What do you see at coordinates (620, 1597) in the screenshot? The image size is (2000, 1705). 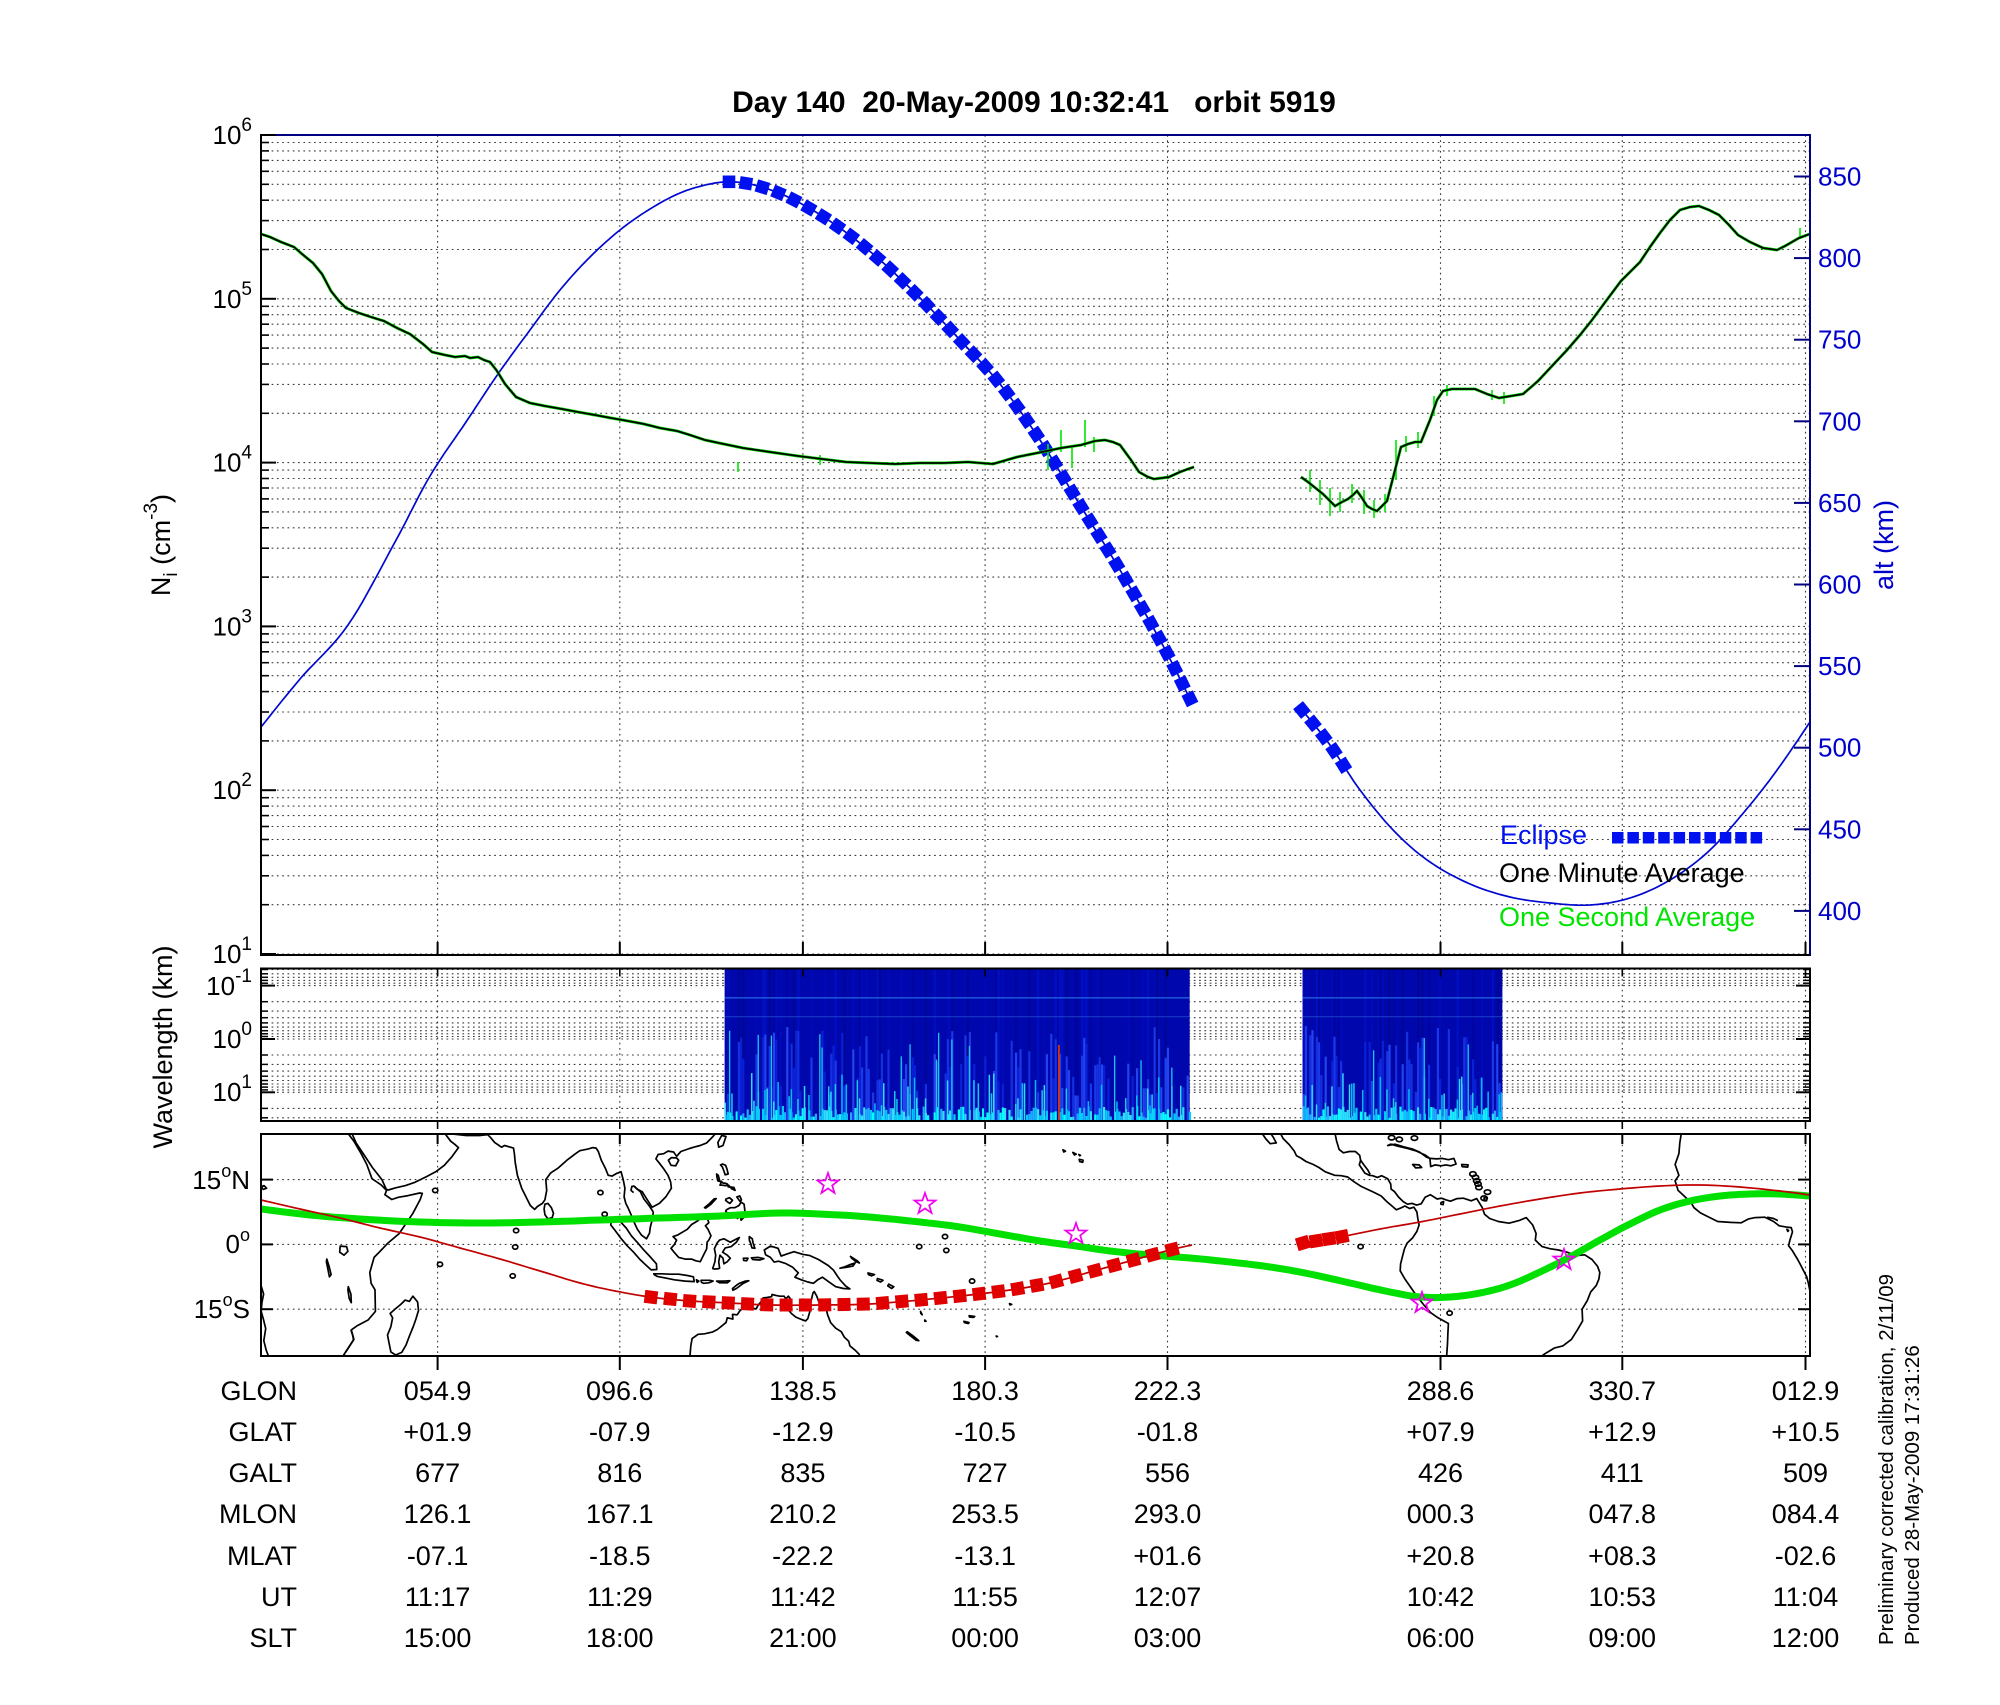 I see `svg-text: 11:29` at bounding box center [620, 1597].